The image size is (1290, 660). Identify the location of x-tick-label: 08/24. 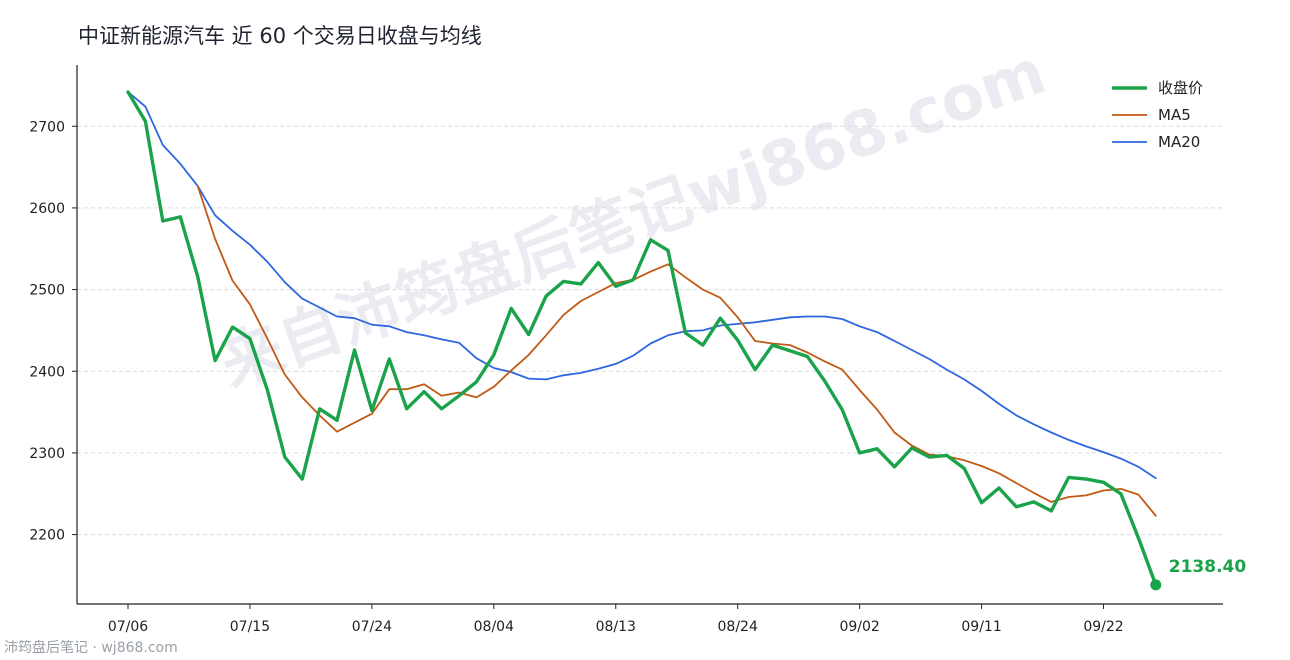
(738, 627).